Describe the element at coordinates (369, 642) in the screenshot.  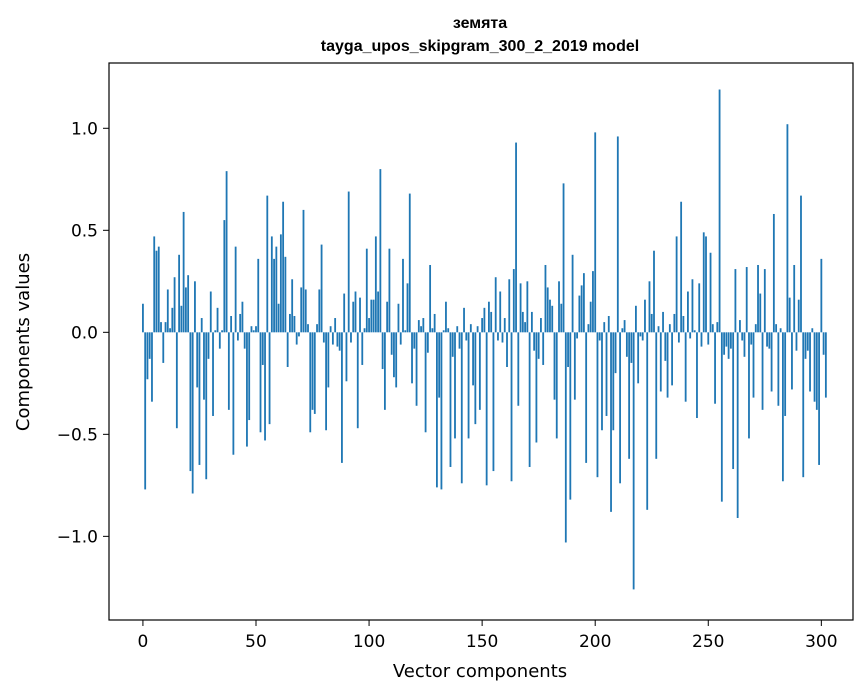
I see `x-tick-label: 100` at that location.